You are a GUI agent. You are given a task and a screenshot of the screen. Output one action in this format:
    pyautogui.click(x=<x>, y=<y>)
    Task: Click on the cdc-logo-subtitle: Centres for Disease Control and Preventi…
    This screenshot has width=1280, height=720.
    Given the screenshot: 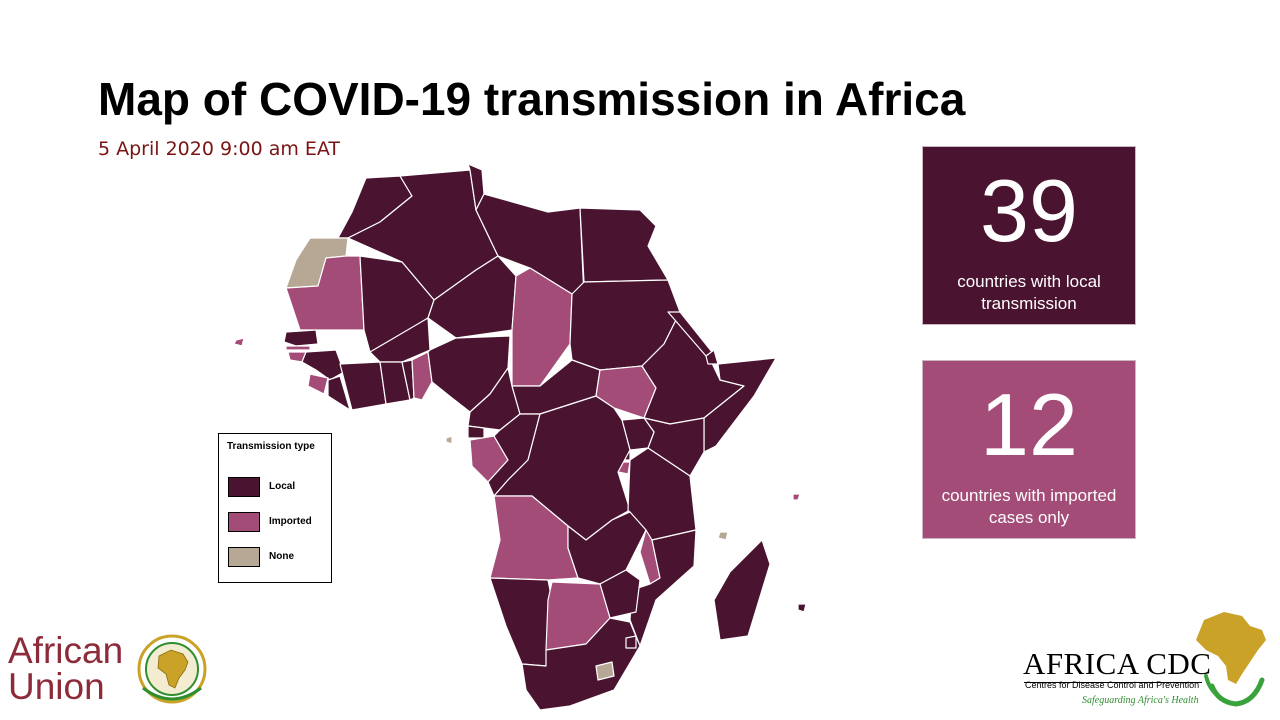 What is the action you would take?
    pyautogui.click(x=1112, y=685)
    